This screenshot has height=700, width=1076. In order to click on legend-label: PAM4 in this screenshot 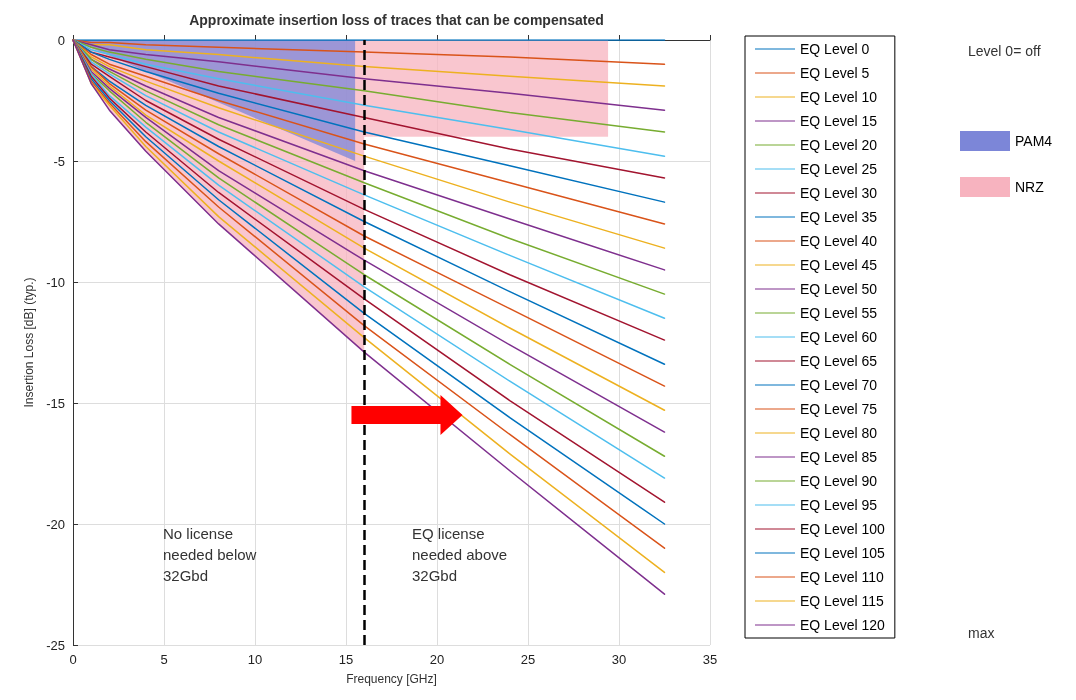, I will do `click(1034, 141)`.